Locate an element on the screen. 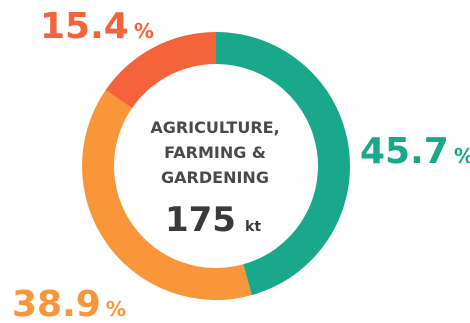  donut-center-label: AGRICULTURE, FARMING & GARDENING 175 kt is located at coordinates (214, 179).